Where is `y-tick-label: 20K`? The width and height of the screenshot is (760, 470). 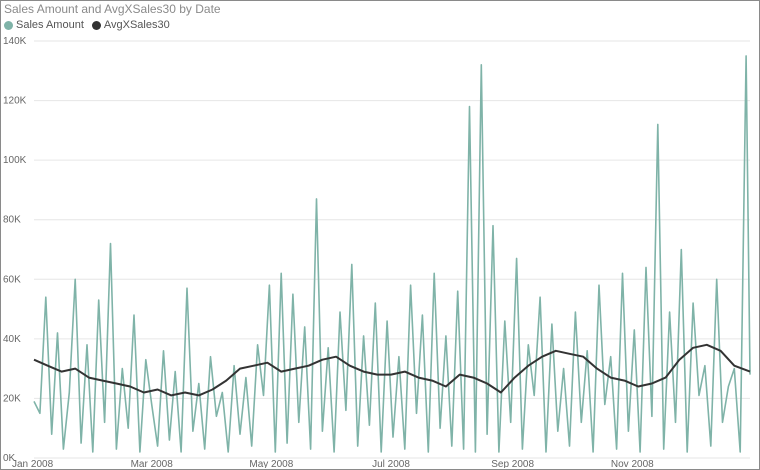
y-tick-label: 20K is located at coordinates (12, 398).